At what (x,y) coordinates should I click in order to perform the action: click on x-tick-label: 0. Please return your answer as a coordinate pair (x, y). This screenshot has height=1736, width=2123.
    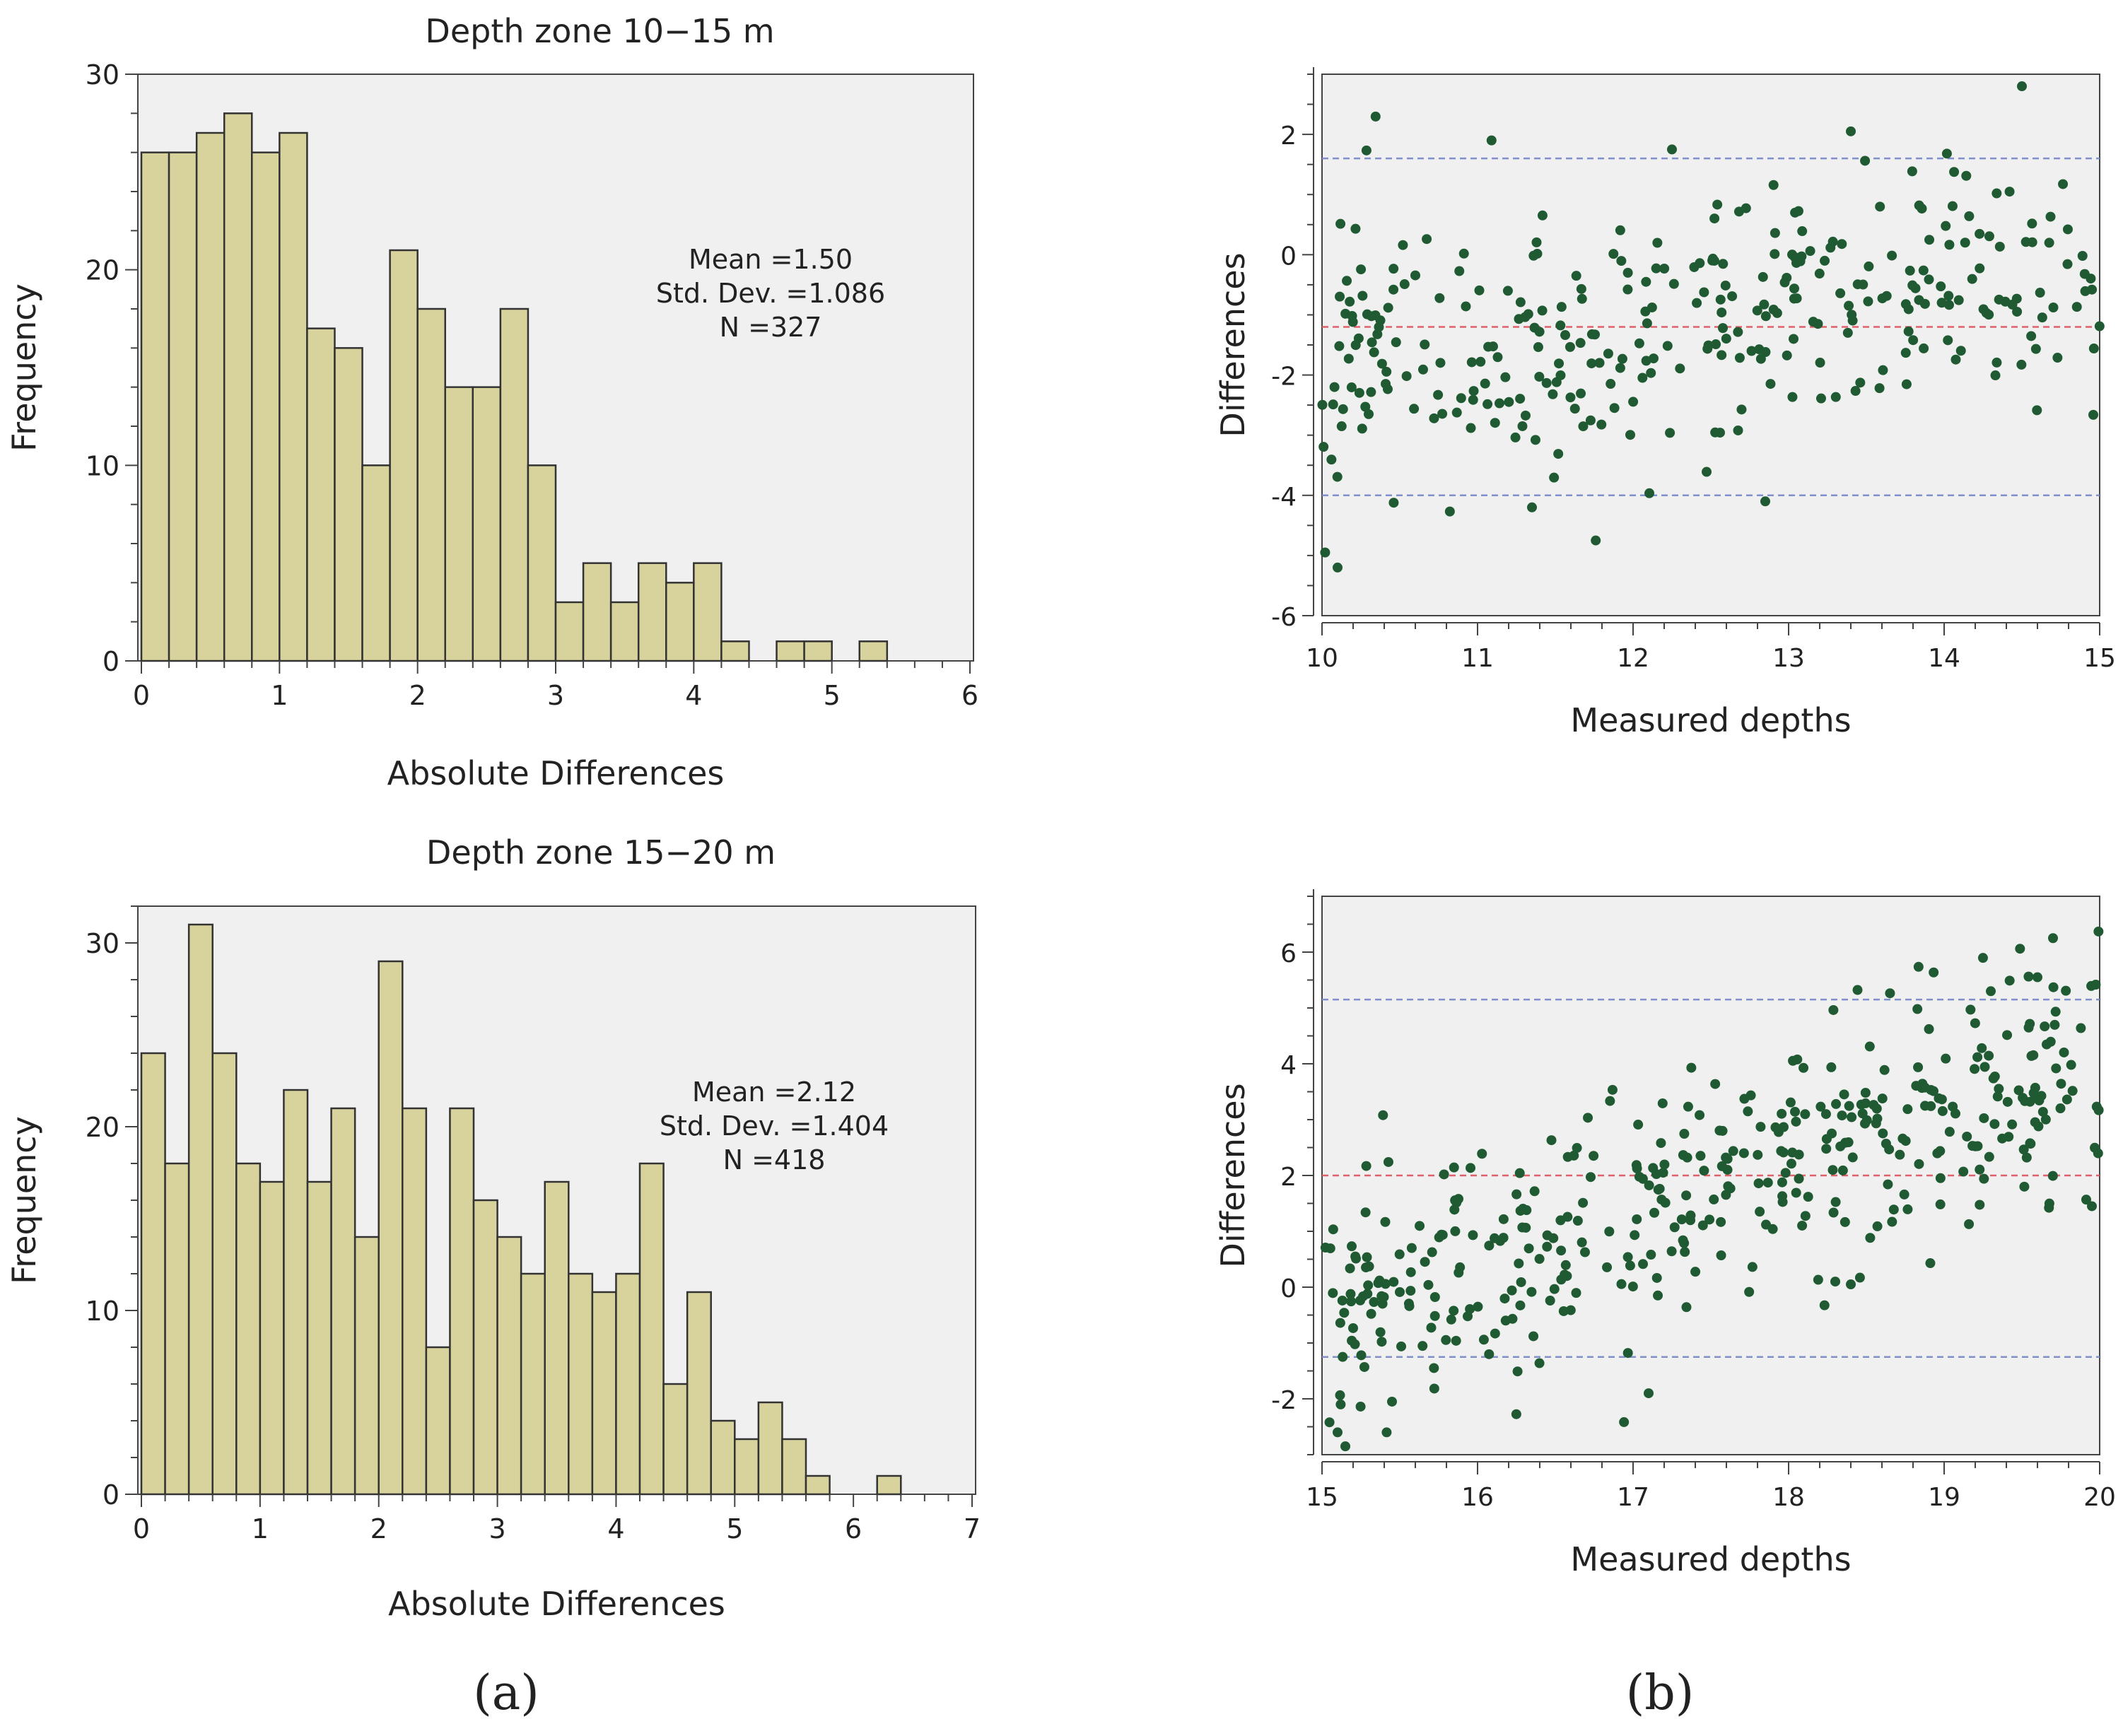
    Looking at the image, I should click on (141, 695).